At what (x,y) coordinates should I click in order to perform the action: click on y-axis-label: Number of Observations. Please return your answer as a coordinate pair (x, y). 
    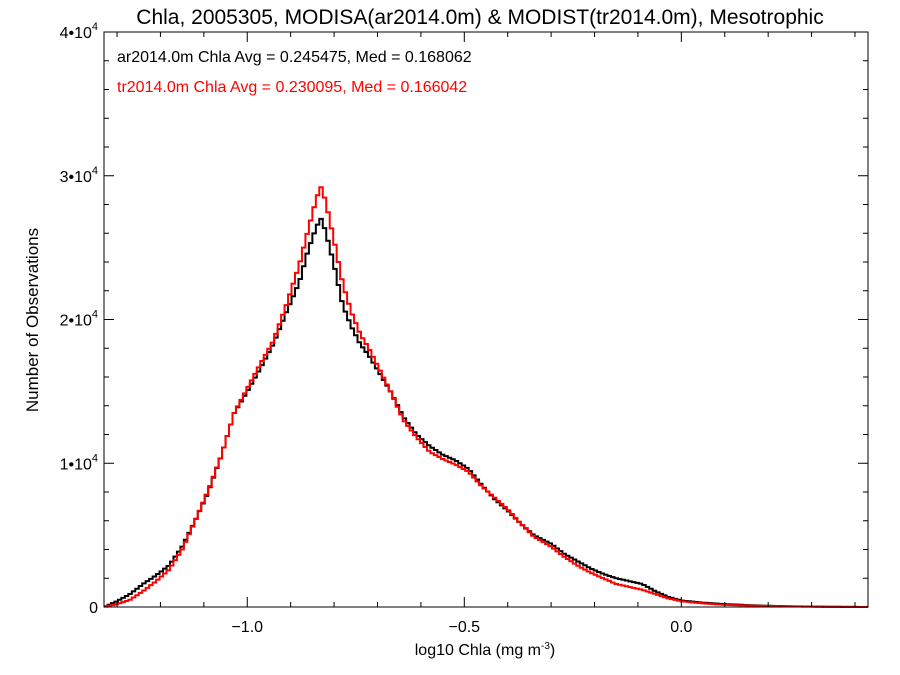
    Looking at the image, I should click on (32, 320).